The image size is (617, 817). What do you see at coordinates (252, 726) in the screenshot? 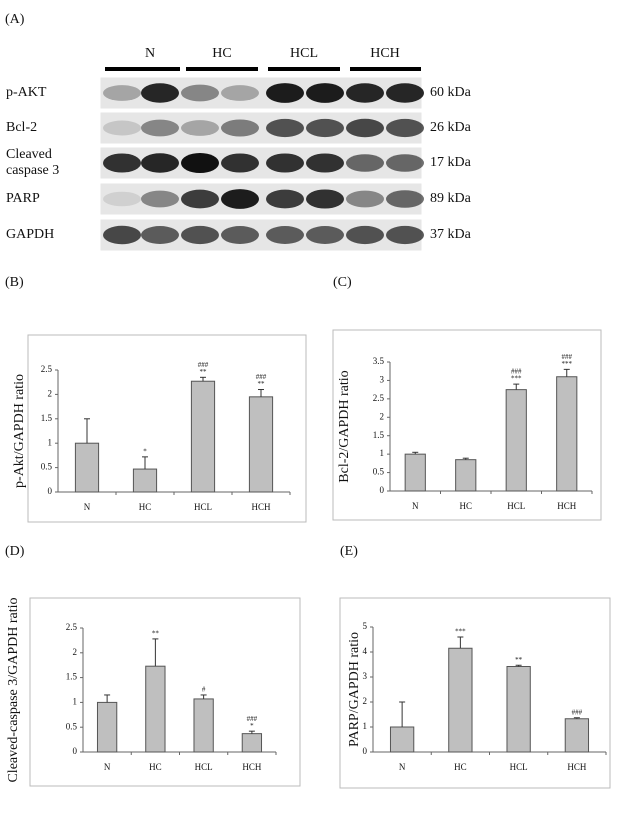
I see `significance: *` at bounding box center [252, 726].